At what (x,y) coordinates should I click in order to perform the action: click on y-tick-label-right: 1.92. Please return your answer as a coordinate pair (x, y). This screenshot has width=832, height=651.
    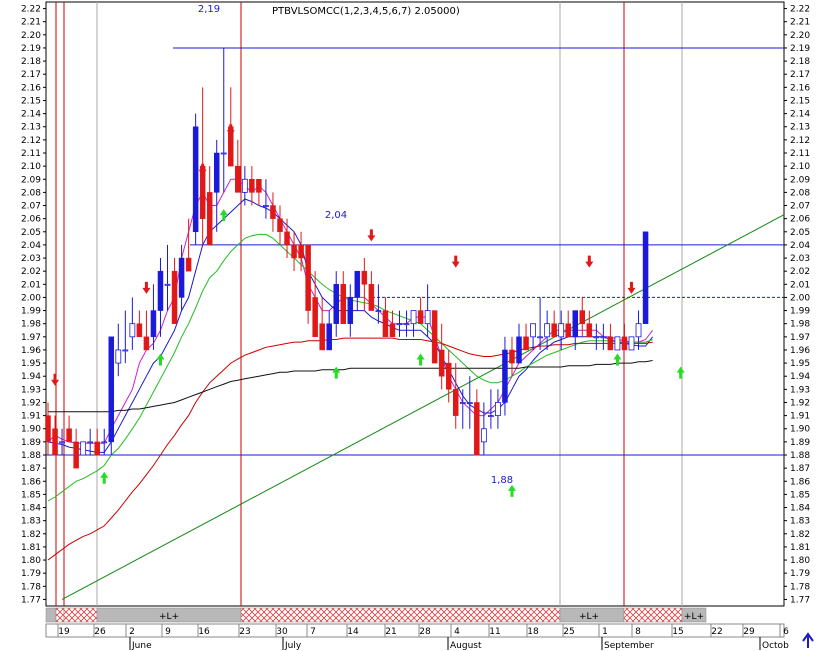
    Looking at the image, I should click on (800, 403).